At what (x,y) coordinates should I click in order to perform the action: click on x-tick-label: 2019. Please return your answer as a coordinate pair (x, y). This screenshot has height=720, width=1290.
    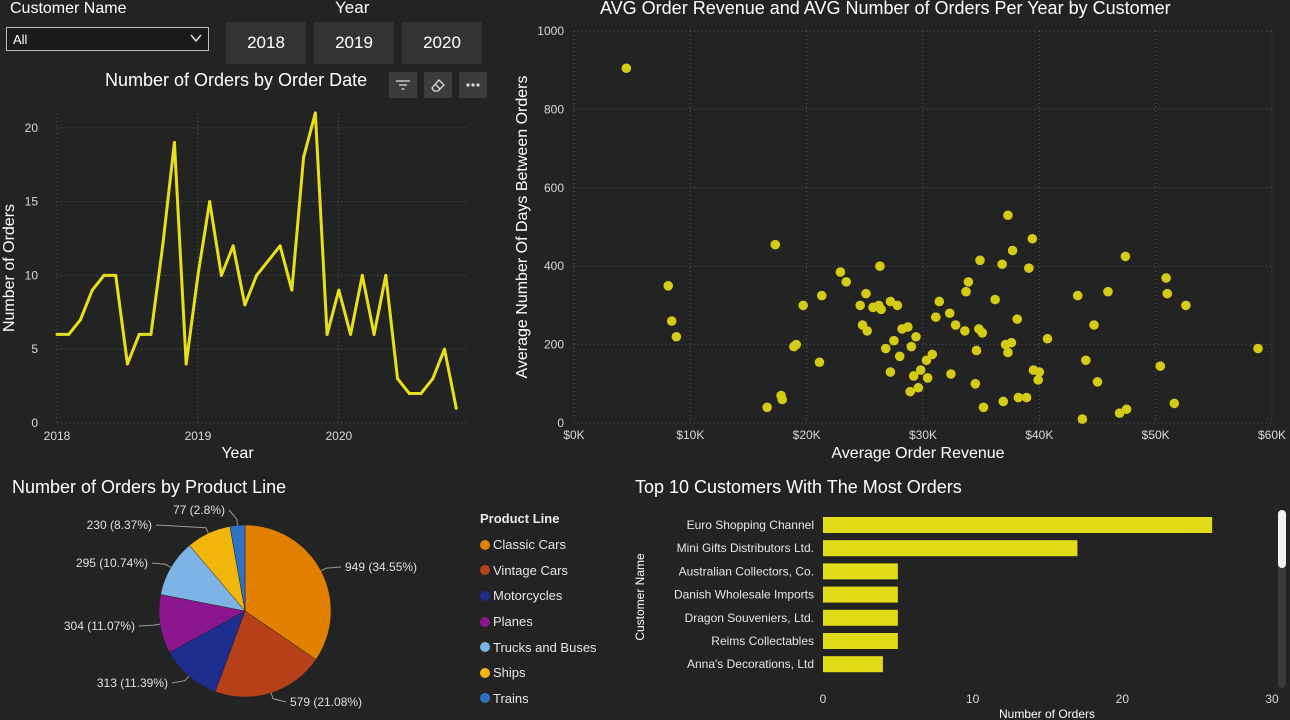
    Looking at the image, I should click on (198, 436).